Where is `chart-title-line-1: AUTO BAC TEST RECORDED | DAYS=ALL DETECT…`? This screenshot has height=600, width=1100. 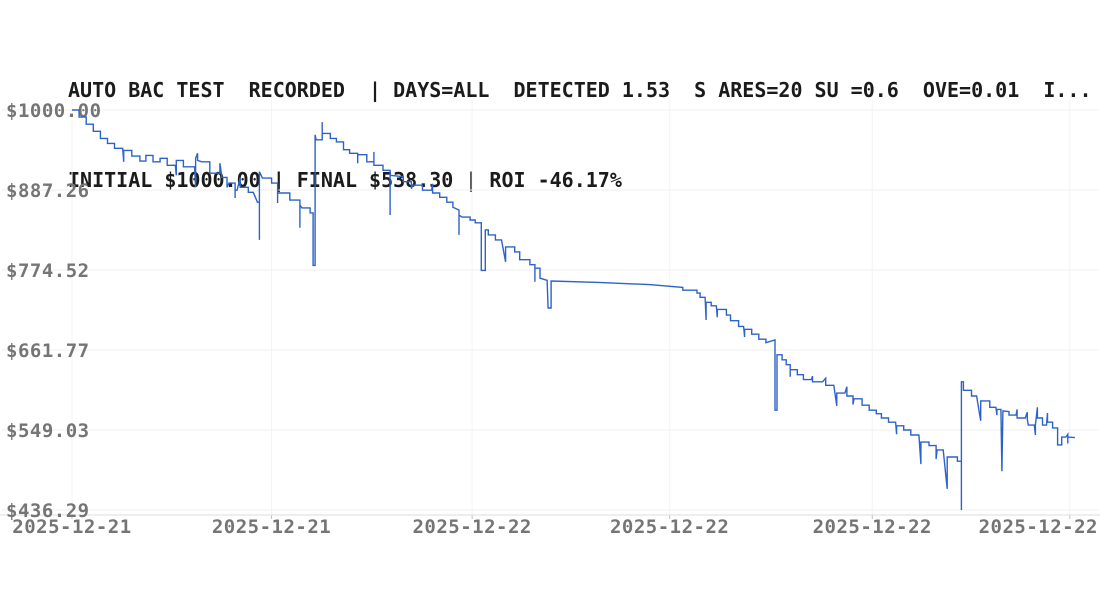 chart-title-line-1: AUTO BAC TEST RECORDED | DAYS=ALL DETECT… is located at coordinates (580, 90).